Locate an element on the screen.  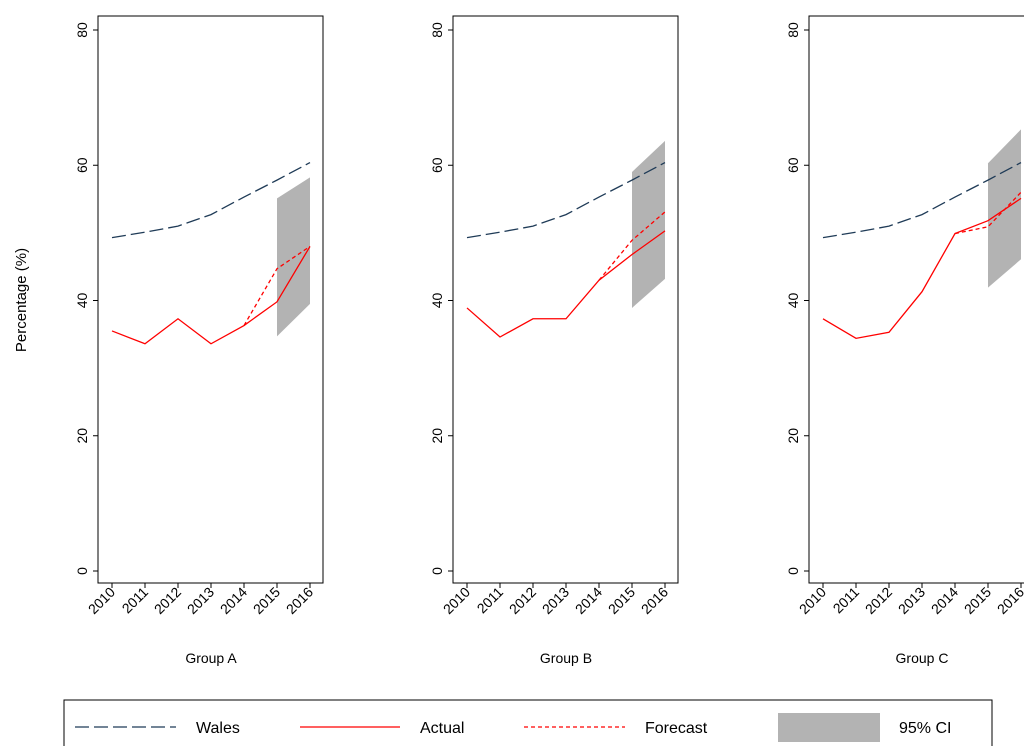
legend-swatch-ci is located at coordinates (829, 727).